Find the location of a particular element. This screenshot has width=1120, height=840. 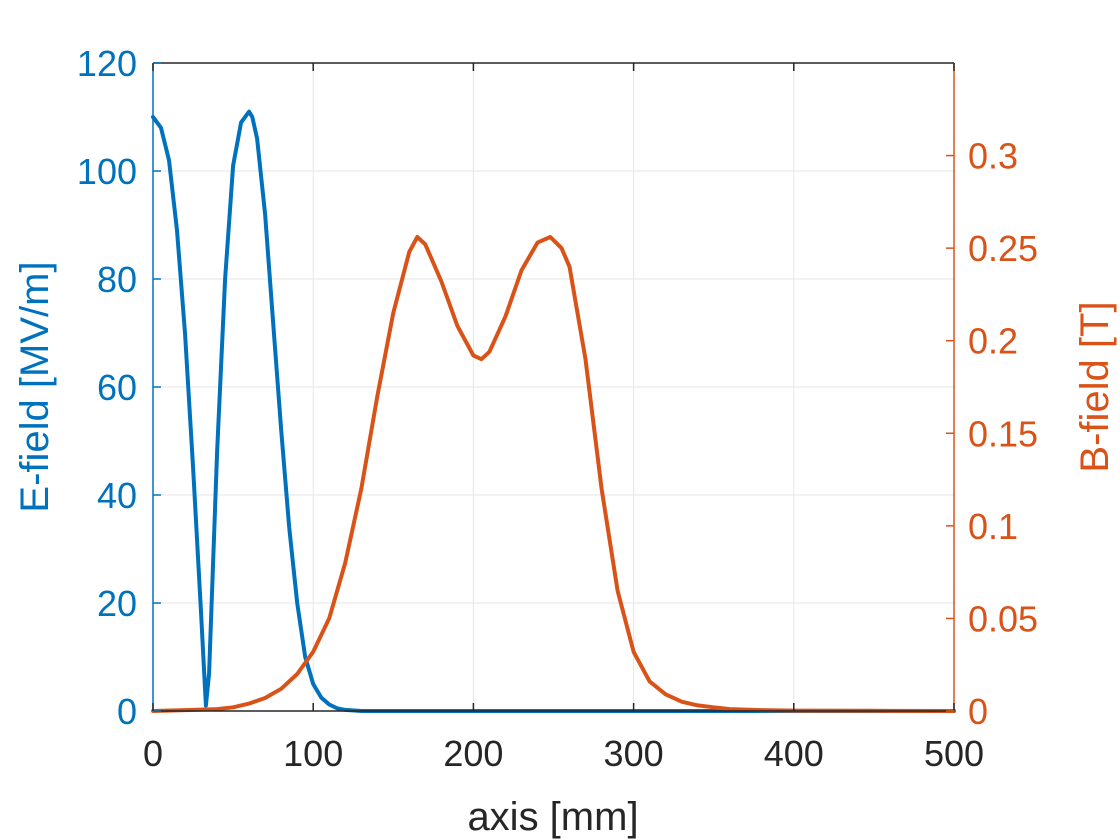

right-y-tick-label: 0.3 is located at coordinates (993, 156).